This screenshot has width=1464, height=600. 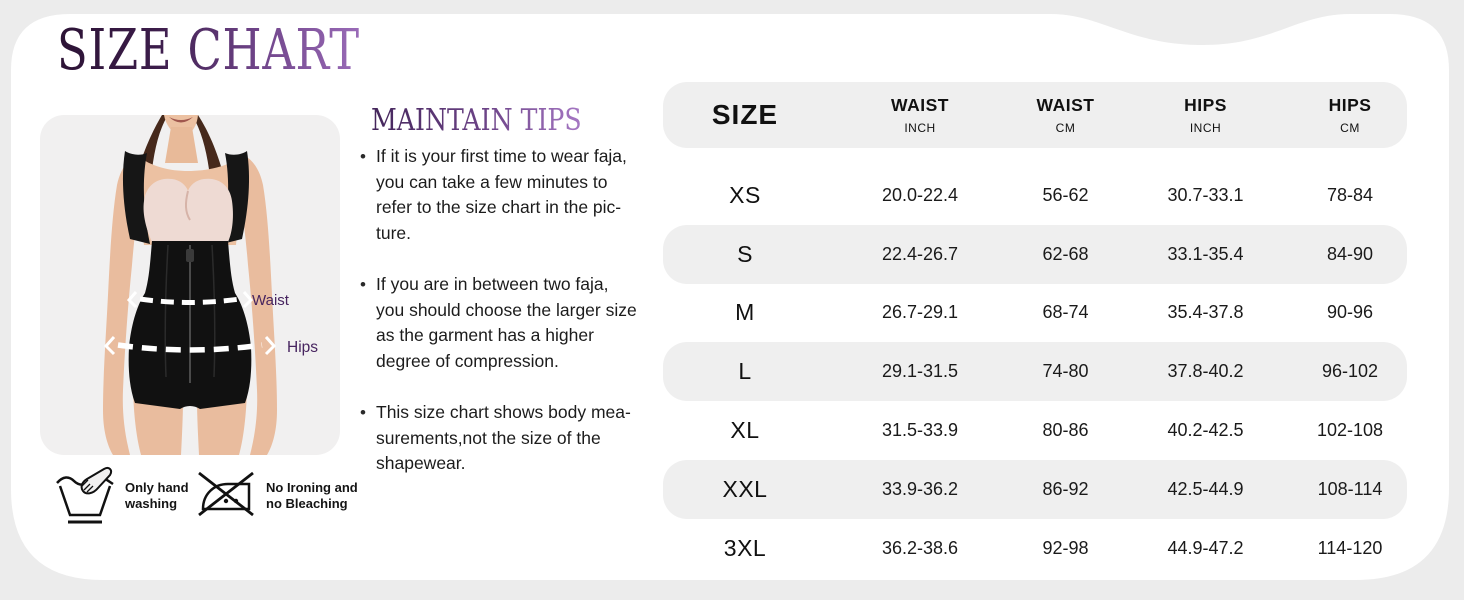 I want to click on hips-inch-cell: 37.8-40.2, so click(x=1205, y=371).